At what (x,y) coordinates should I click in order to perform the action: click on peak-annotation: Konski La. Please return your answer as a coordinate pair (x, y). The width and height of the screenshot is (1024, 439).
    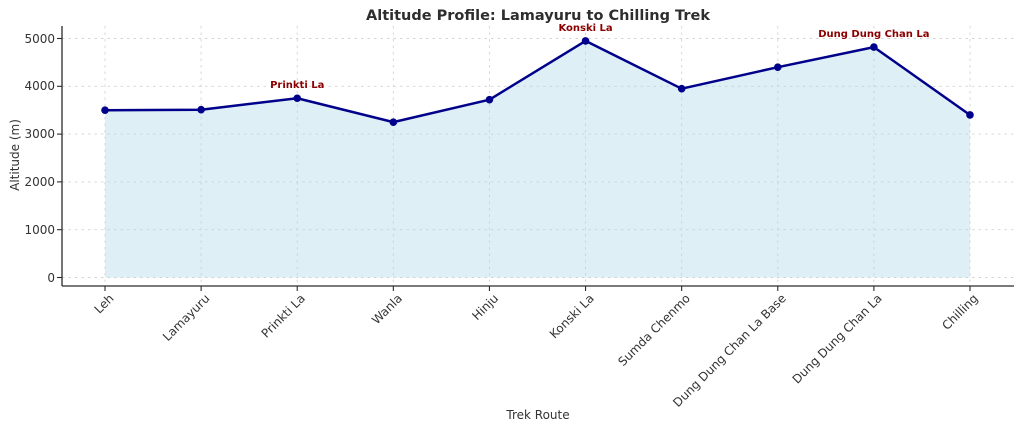
    Looking at the image, I should click on (585, 28).